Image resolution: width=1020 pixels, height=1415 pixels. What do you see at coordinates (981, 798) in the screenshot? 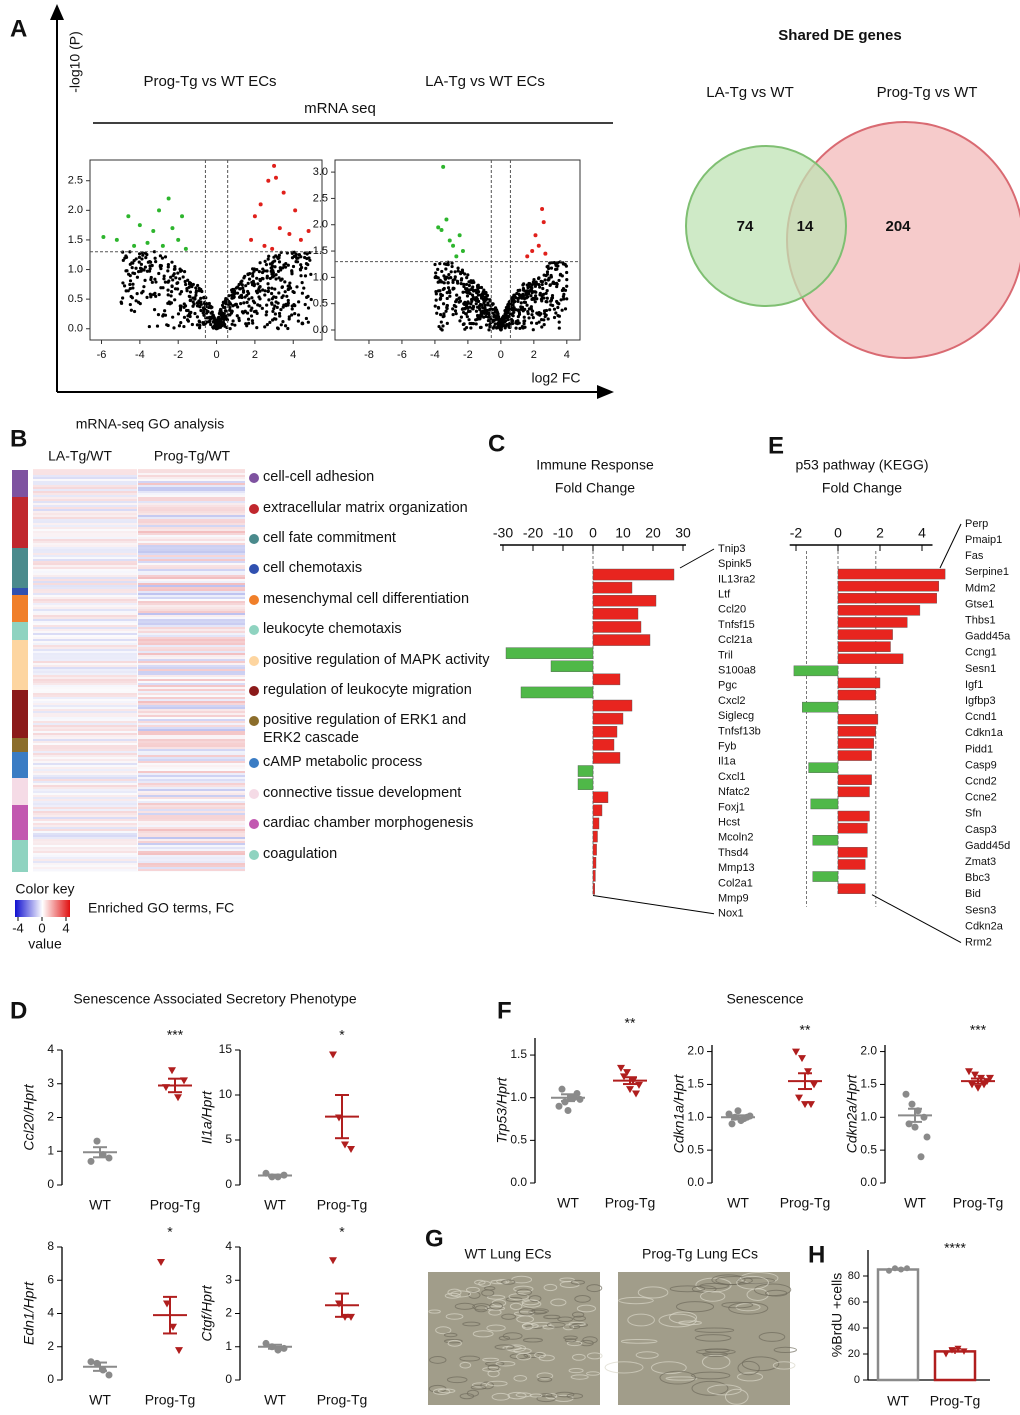
I see `category-label: Ccne2` at bounding box center [981, 798].